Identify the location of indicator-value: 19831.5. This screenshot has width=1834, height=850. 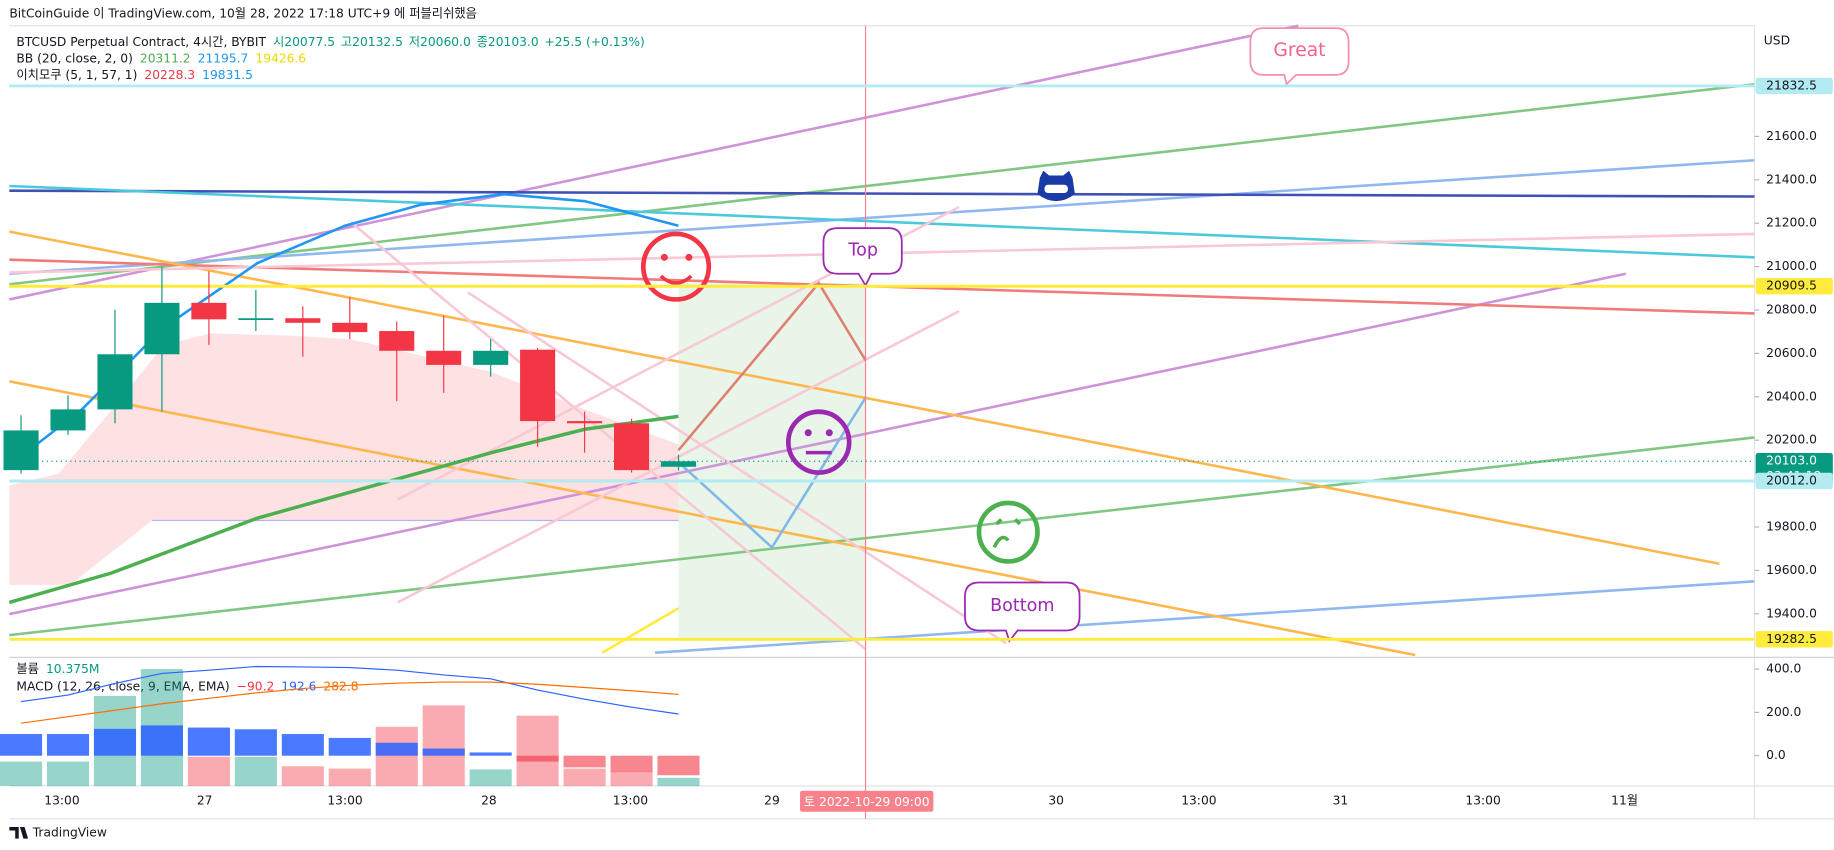
(227, 74).